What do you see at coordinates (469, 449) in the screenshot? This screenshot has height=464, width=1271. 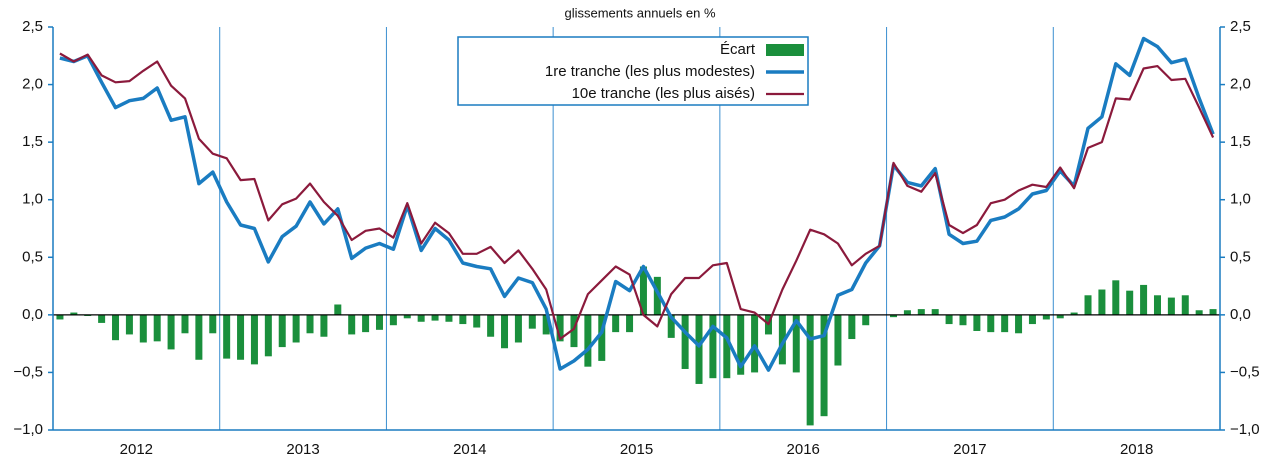 I see `x-tick-label: 2014` at bounding box center [469, 449].